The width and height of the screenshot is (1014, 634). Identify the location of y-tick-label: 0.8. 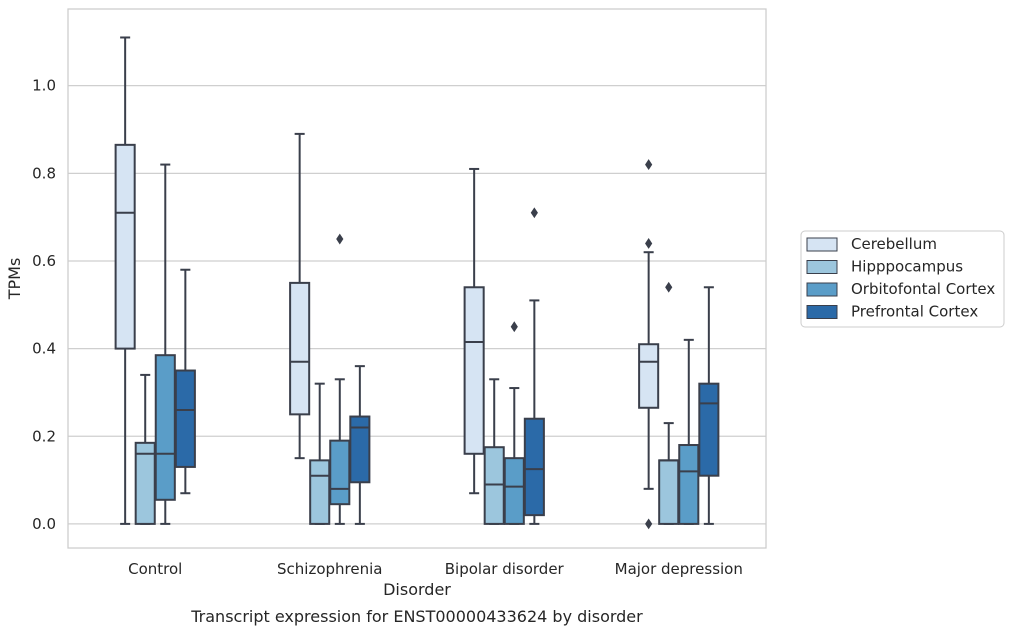
(44, 173).